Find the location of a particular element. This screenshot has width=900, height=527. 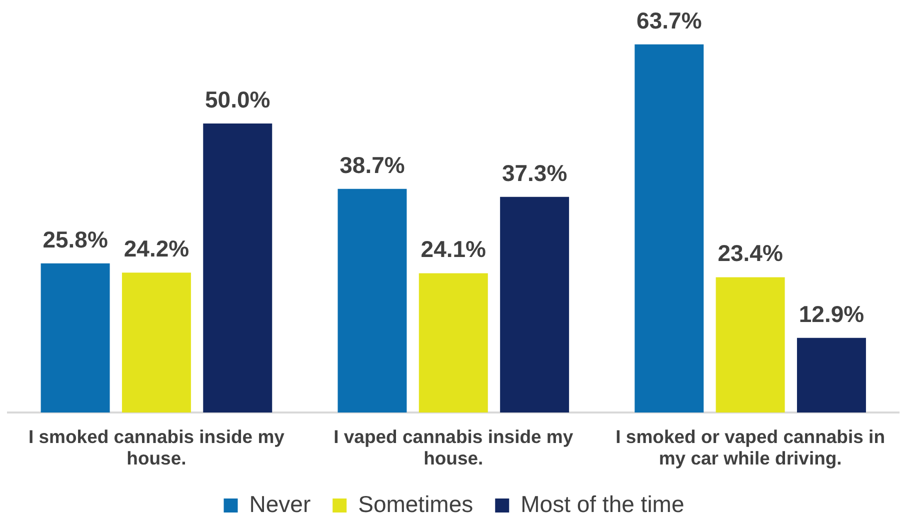

legend-label: Most of the time is located at coordinates (602, 503).